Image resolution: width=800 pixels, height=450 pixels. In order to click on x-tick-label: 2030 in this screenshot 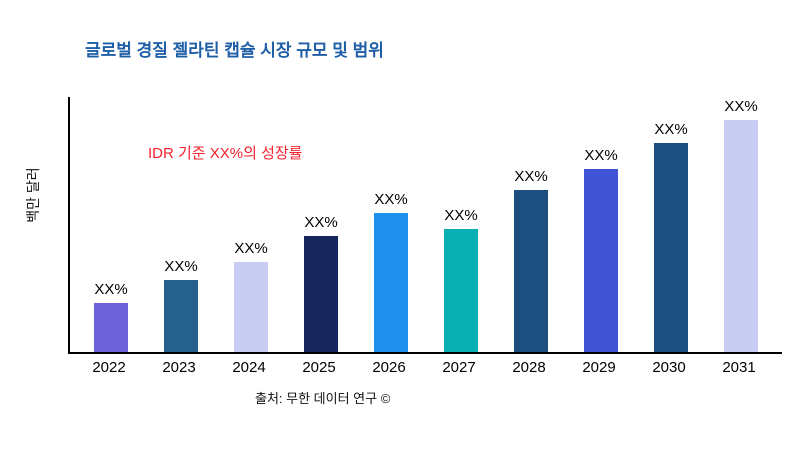, I will do `click(669, 367)`.